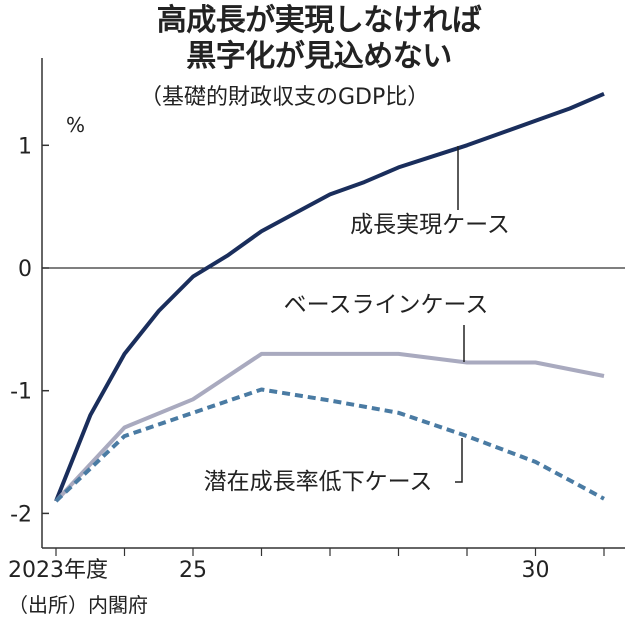  What do you see at coordinates (319, 56) in the screenshot?
I see `chart-title-line-2: 黒字化が見込めない` at bounding box center [319, 56].